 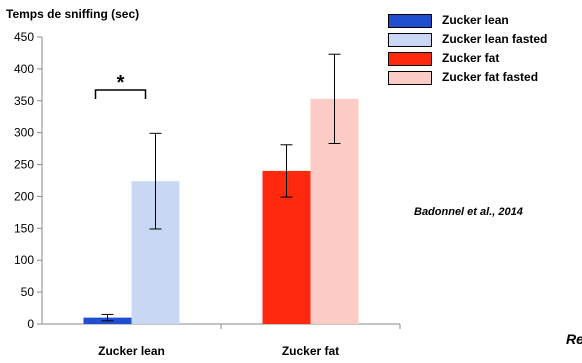 What do you see at coordinates (24, 196) in the screenshot?
I see `y-tick-label: 200` at bounding box center [24, 196].